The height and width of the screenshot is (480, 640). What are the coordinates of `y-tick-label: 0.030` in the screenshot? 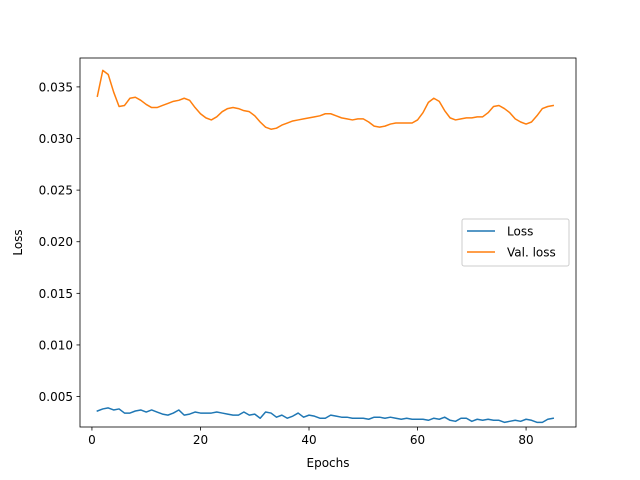 It's located at (56, 139).